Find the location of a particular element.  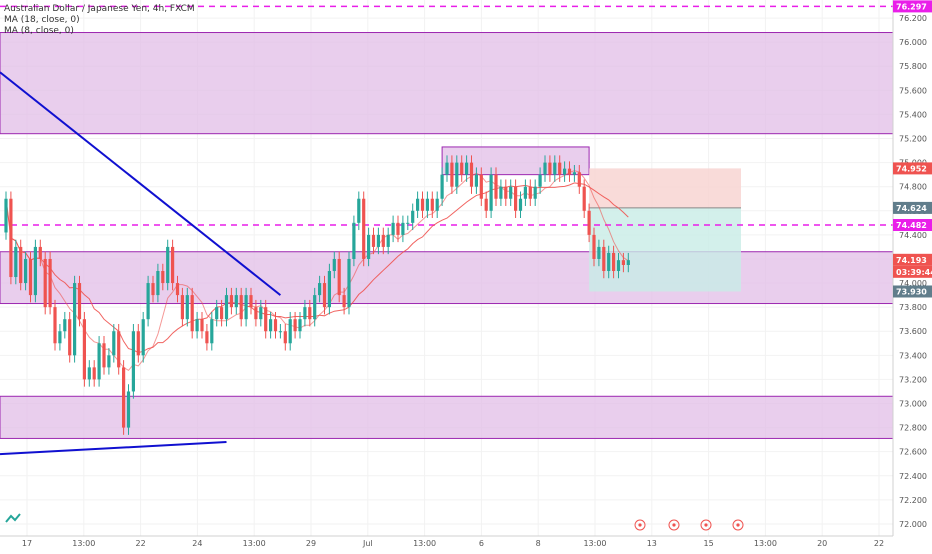

price-label-text: 74.952 is located at coordinates (911, 168).